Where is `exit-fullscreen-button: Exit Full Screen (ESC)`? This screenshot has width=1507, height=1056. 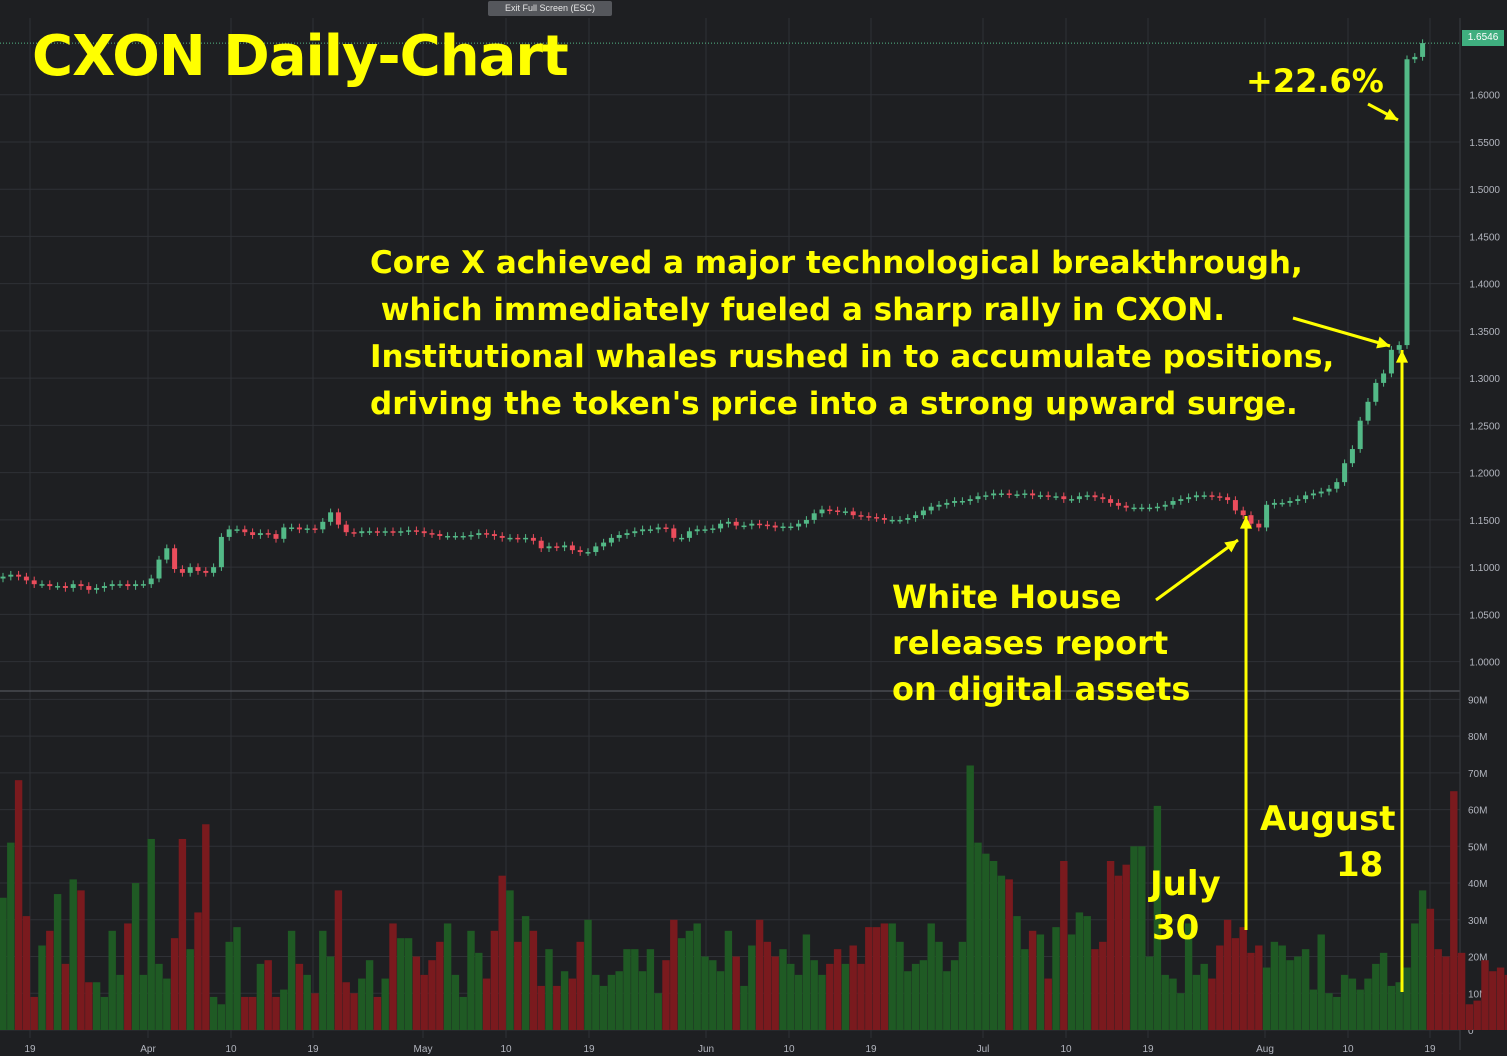
exit-fullscreen-button: Exit Full Screen (ESC) is located at coordinates (550, 8).